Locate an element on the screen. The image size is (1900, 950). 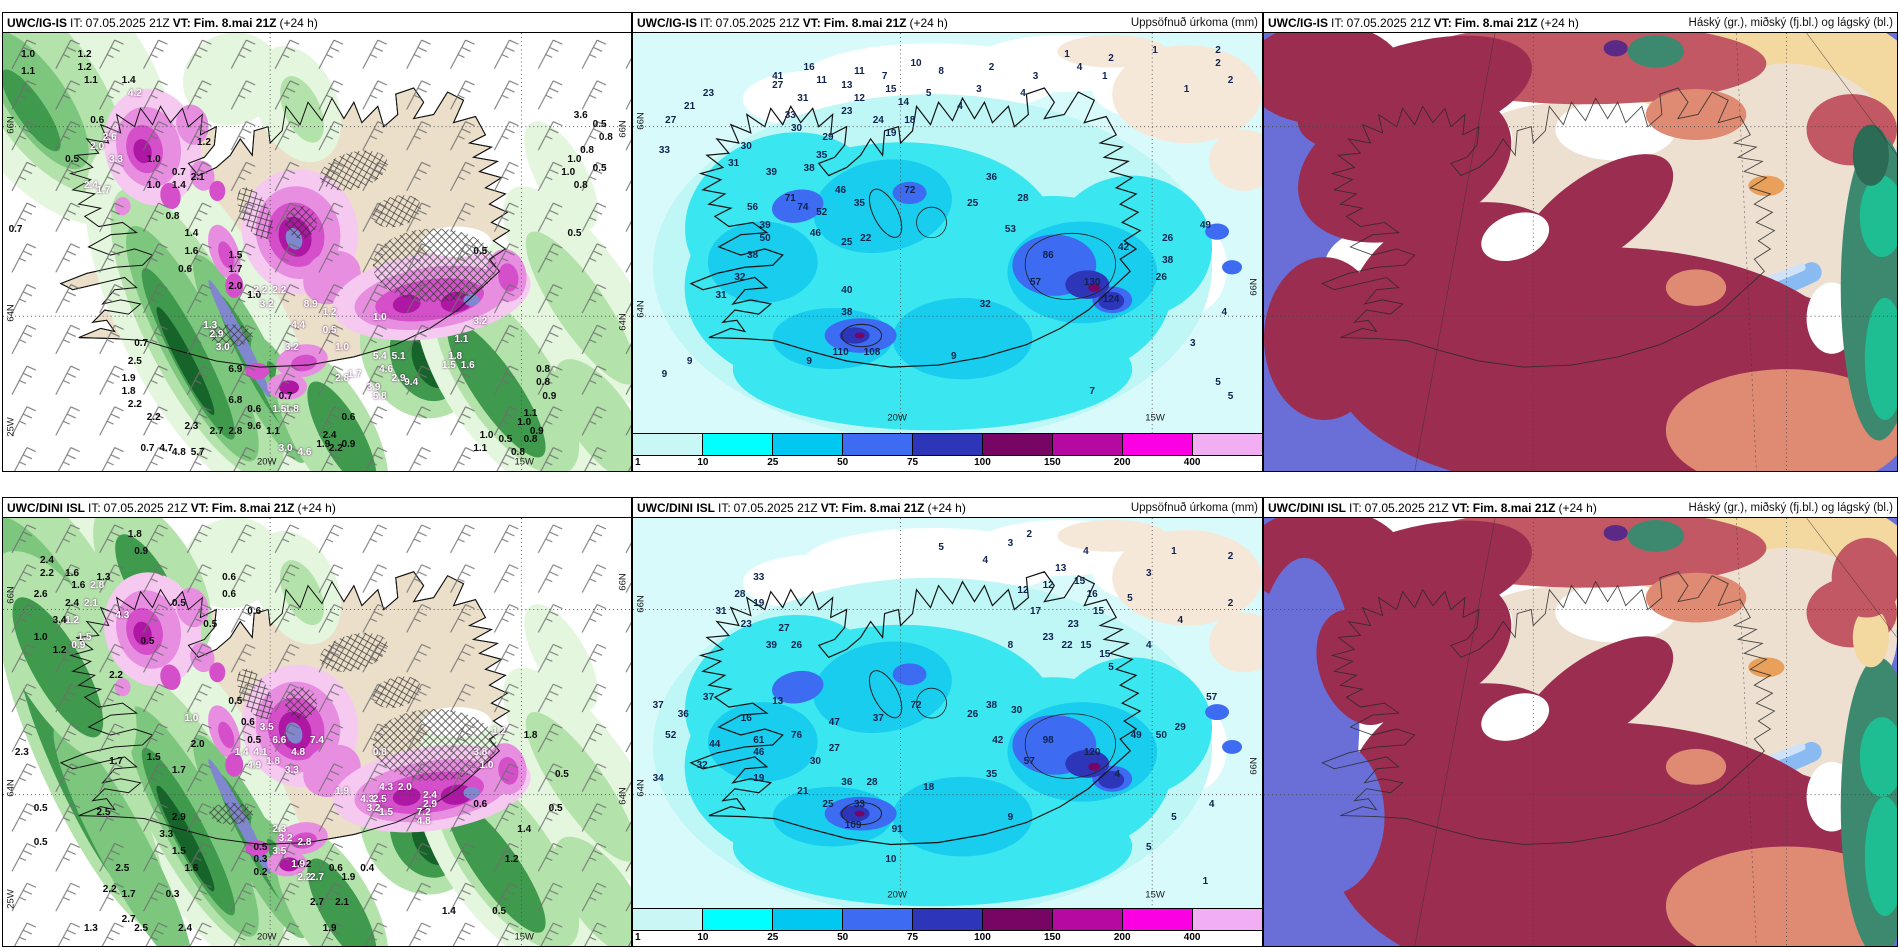
legend-tick-label: 400 is located at coordinates (1192, 937).